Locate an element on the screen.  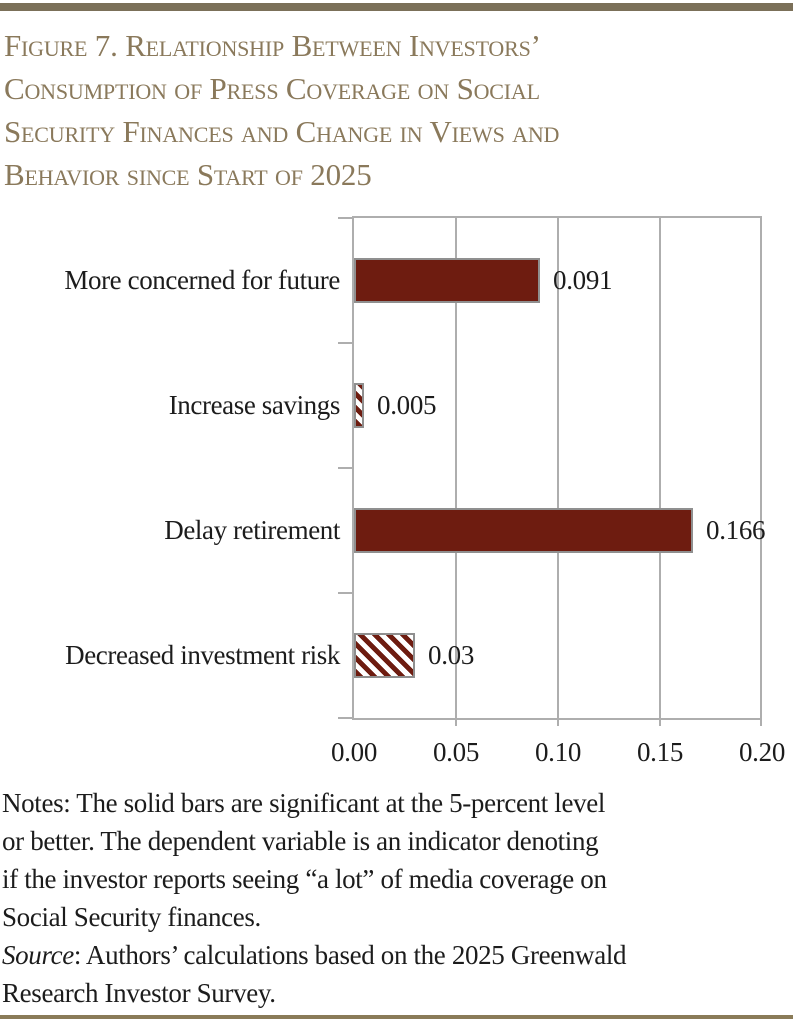
category-label: Increase savings is located at coordinates (254, 404).